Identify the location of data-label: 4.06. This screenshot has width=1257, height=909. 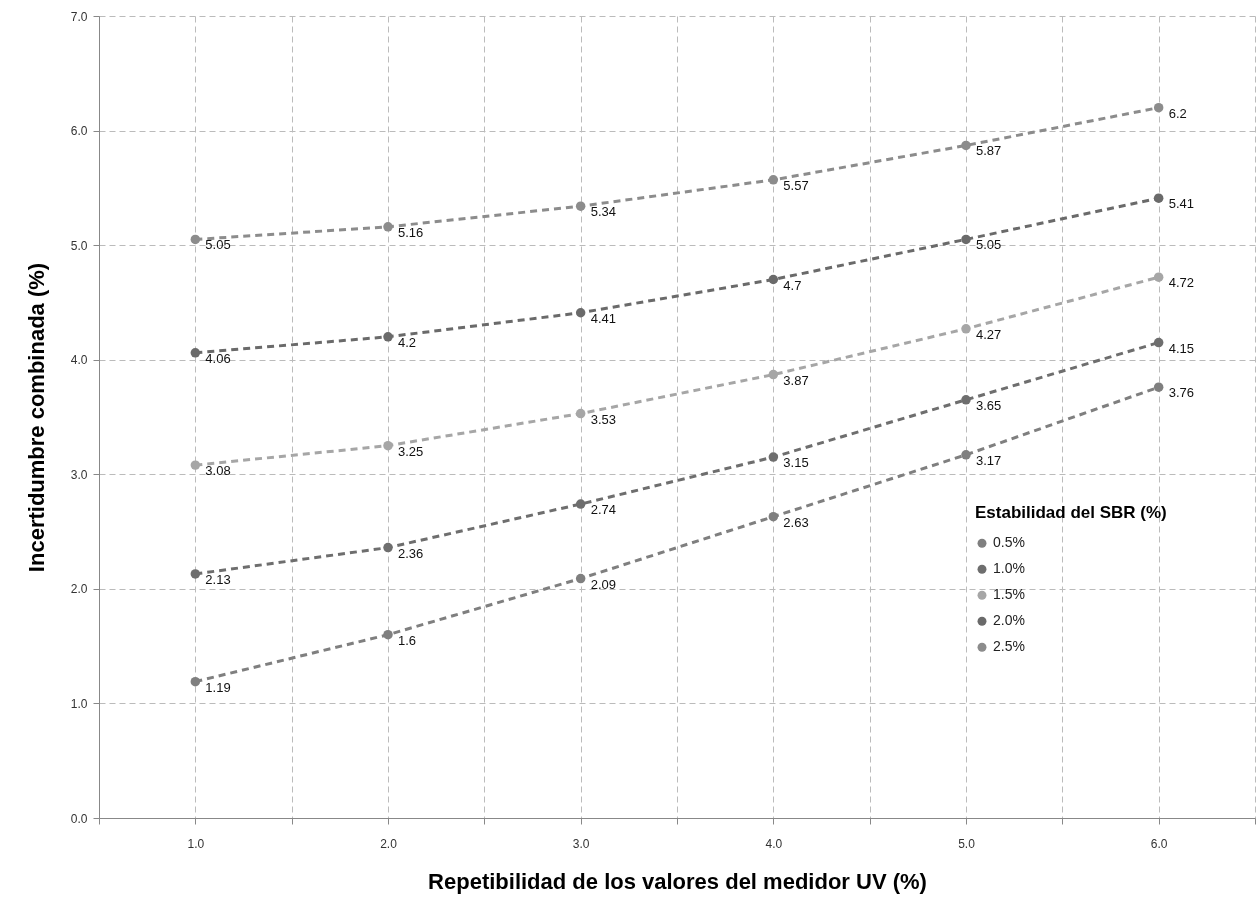
(218, 358).